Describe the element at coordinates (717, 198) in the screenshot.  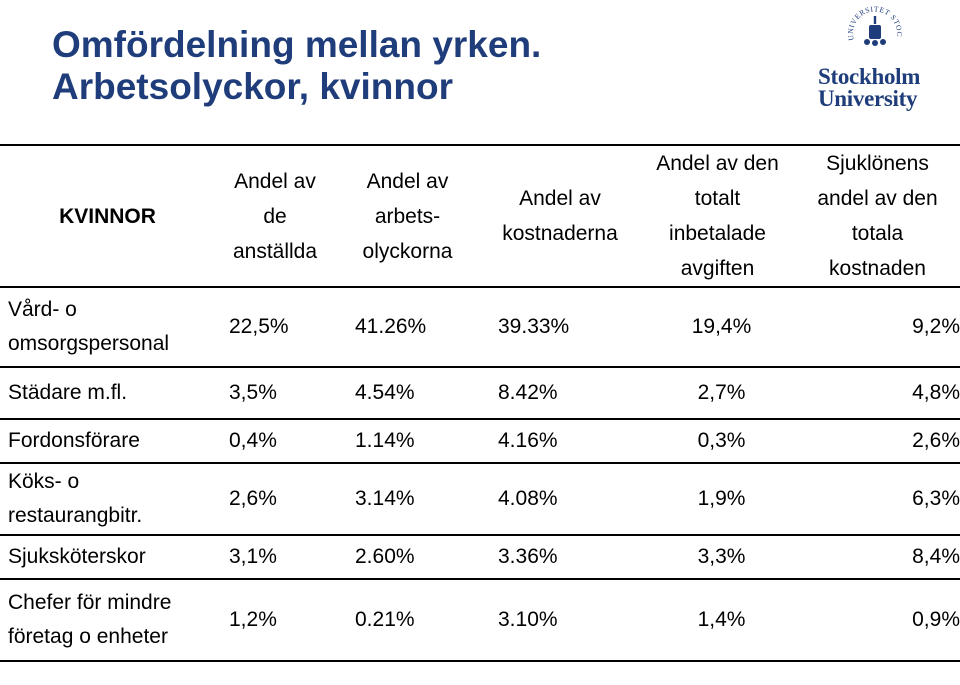
I see `header-line: totalt` at that location.